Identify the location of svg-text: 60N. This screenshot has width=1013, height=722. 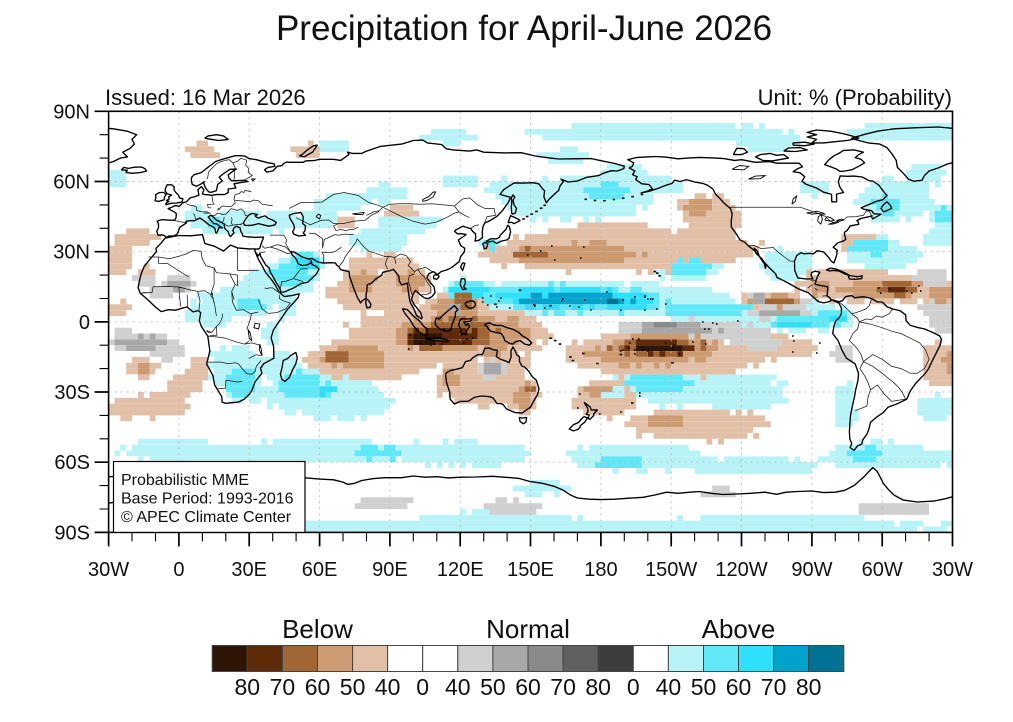
(71, 183).